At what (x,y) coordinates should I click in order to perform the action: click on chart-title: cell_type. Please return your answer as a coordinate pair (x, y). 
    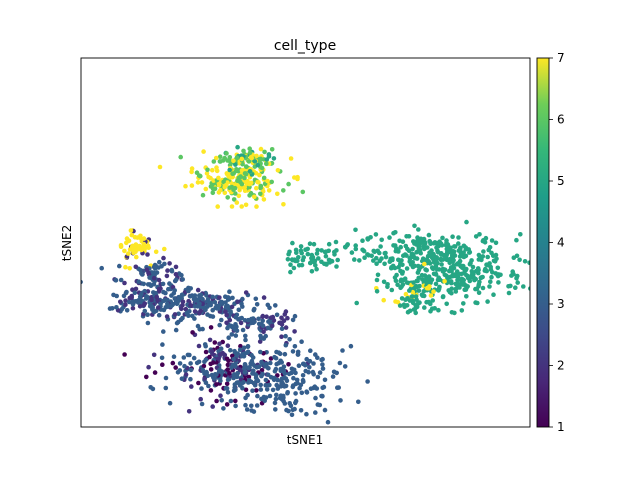
    Looking at the image, I should click on (305, 46).